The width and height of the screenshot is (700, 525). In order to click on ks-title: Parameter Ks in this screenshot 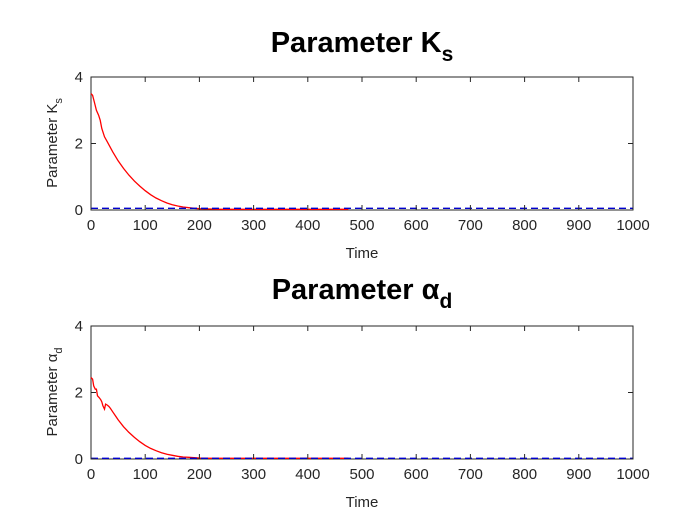, I will do `click(362, 46)`.